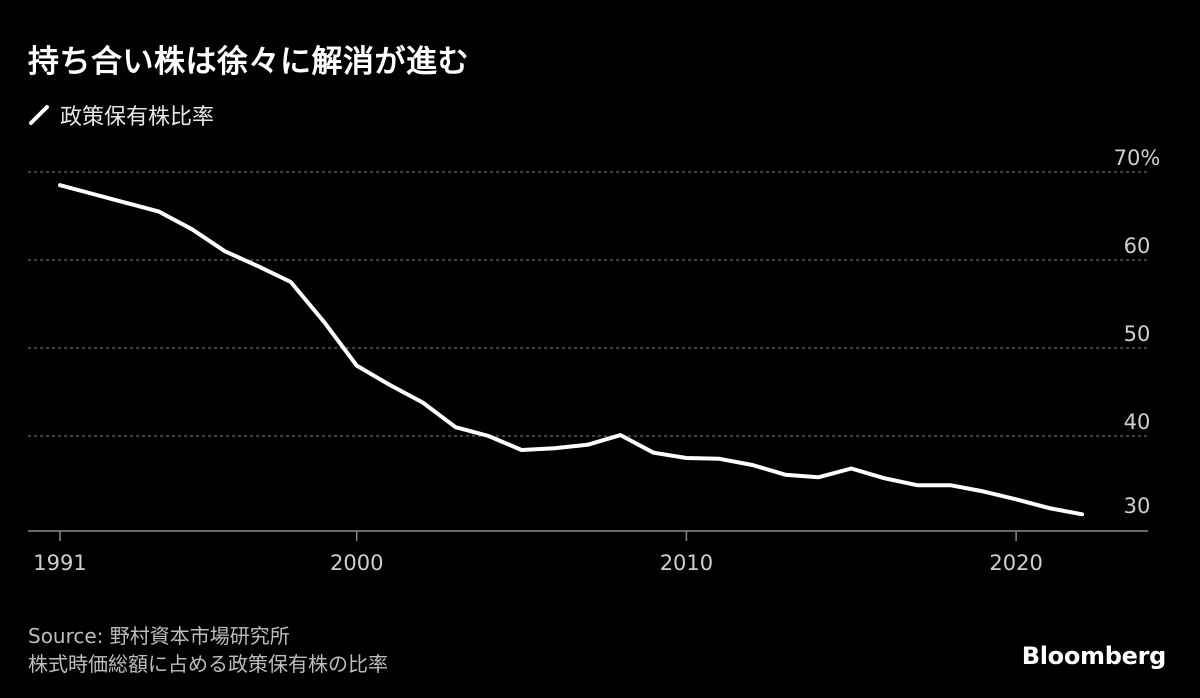 Image resolution: width=1200 pixels, height=698 pixels. I want to click on y-tick-label-30: 30, so click(1137, 506).